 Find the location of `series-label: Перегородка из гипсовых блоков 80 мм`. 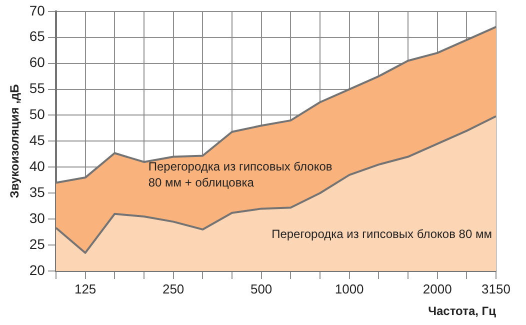

series-label: Перегородка из гипсовых блоков 80 мм is located at coordinates (382, 233).